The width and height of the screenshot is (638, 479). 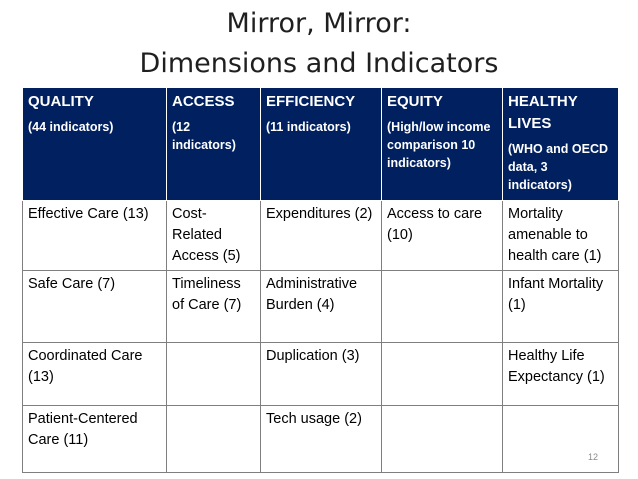 What do you see at coordinates (213, 306) in the screenshot?
I see `table-cell: Timeliness of Care (7)` at bounding box center [213, 306].